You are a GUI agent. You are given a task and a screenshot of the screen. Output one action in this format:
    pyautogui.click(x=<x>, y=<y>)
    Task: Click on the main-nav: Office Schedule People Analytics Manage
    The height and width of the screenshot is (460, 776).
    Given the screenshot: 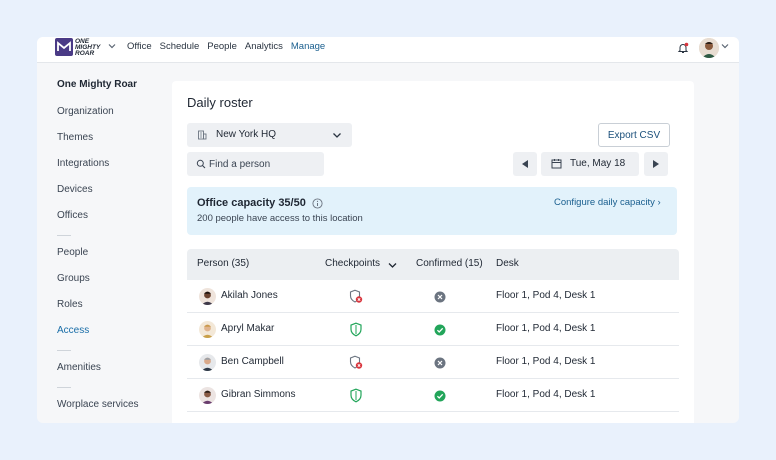 What is the action you would take?
    pyautogui.click(x=226, y=46)
    